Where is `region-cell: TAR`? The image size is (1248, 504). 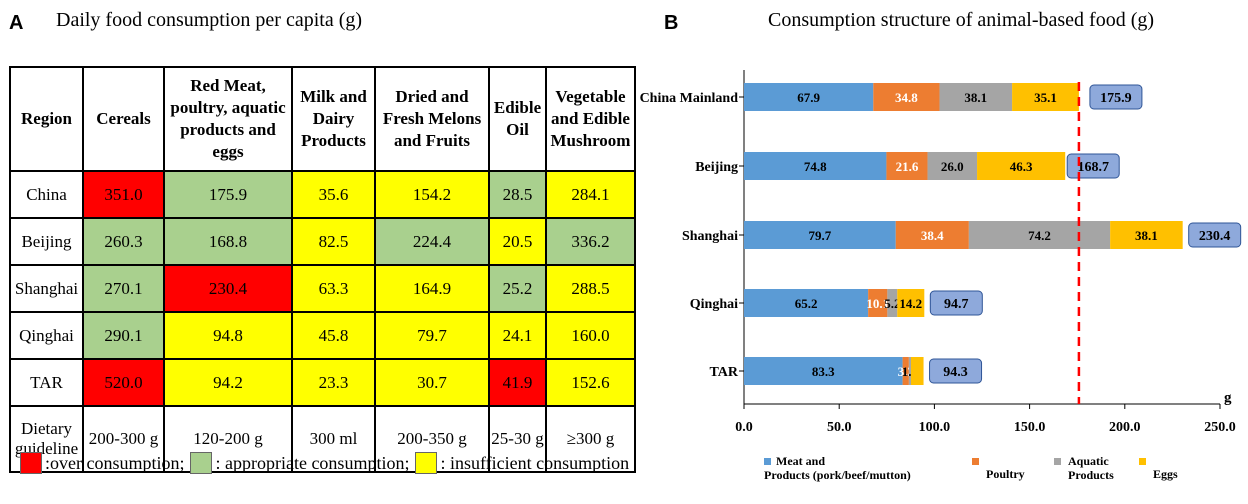 region-cell: TAR is located at coordinates (46, 382).